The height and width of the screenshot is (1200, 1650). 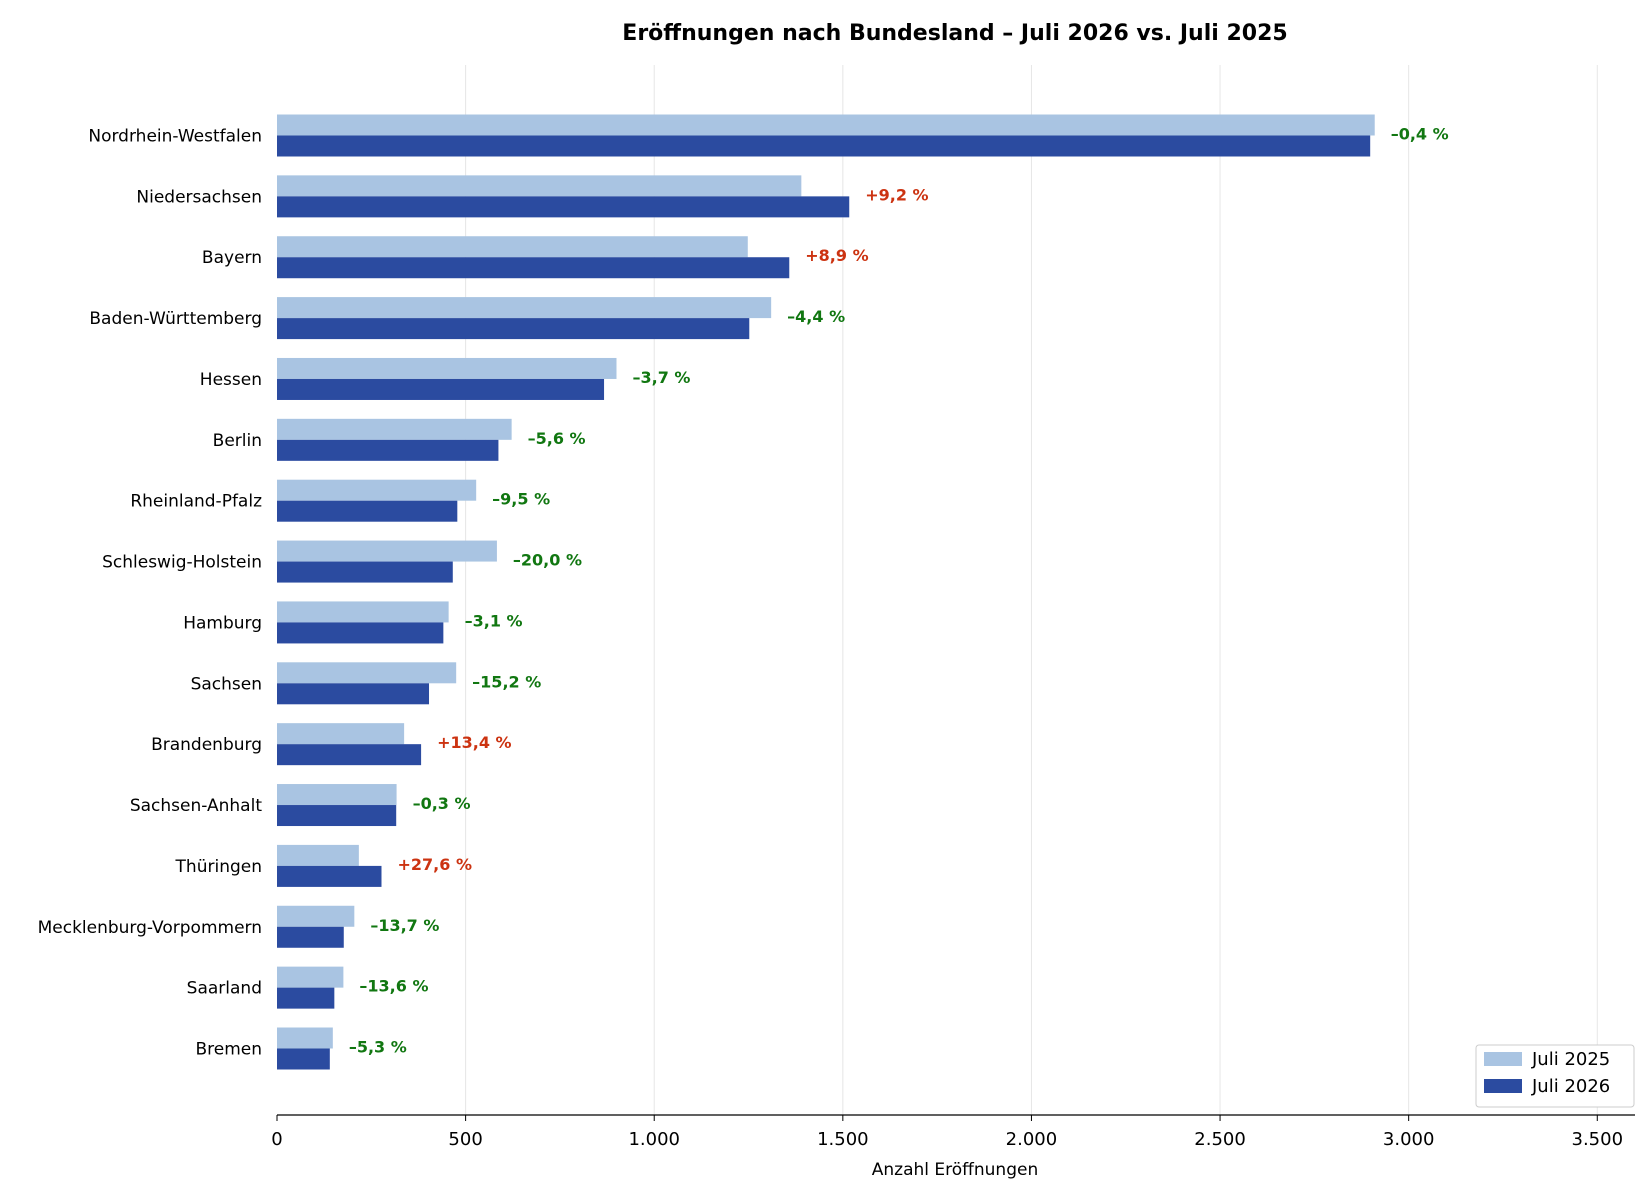 What do you see at coordinates (1570, 1086) in the screenshot?
I see `legend-label: Juli 2026` at bounding box center [1570, 1086].